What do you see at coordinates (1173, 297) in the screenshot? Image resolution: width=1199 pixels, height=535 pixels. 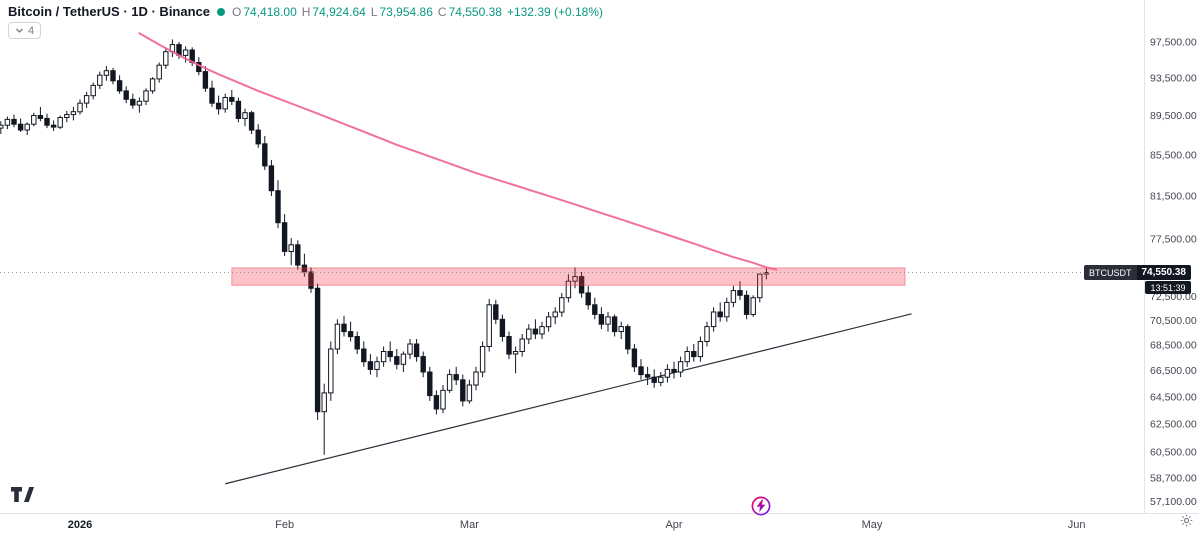 I see `price-tick-label: 72,500.00` at bounding box center [1173, 297].